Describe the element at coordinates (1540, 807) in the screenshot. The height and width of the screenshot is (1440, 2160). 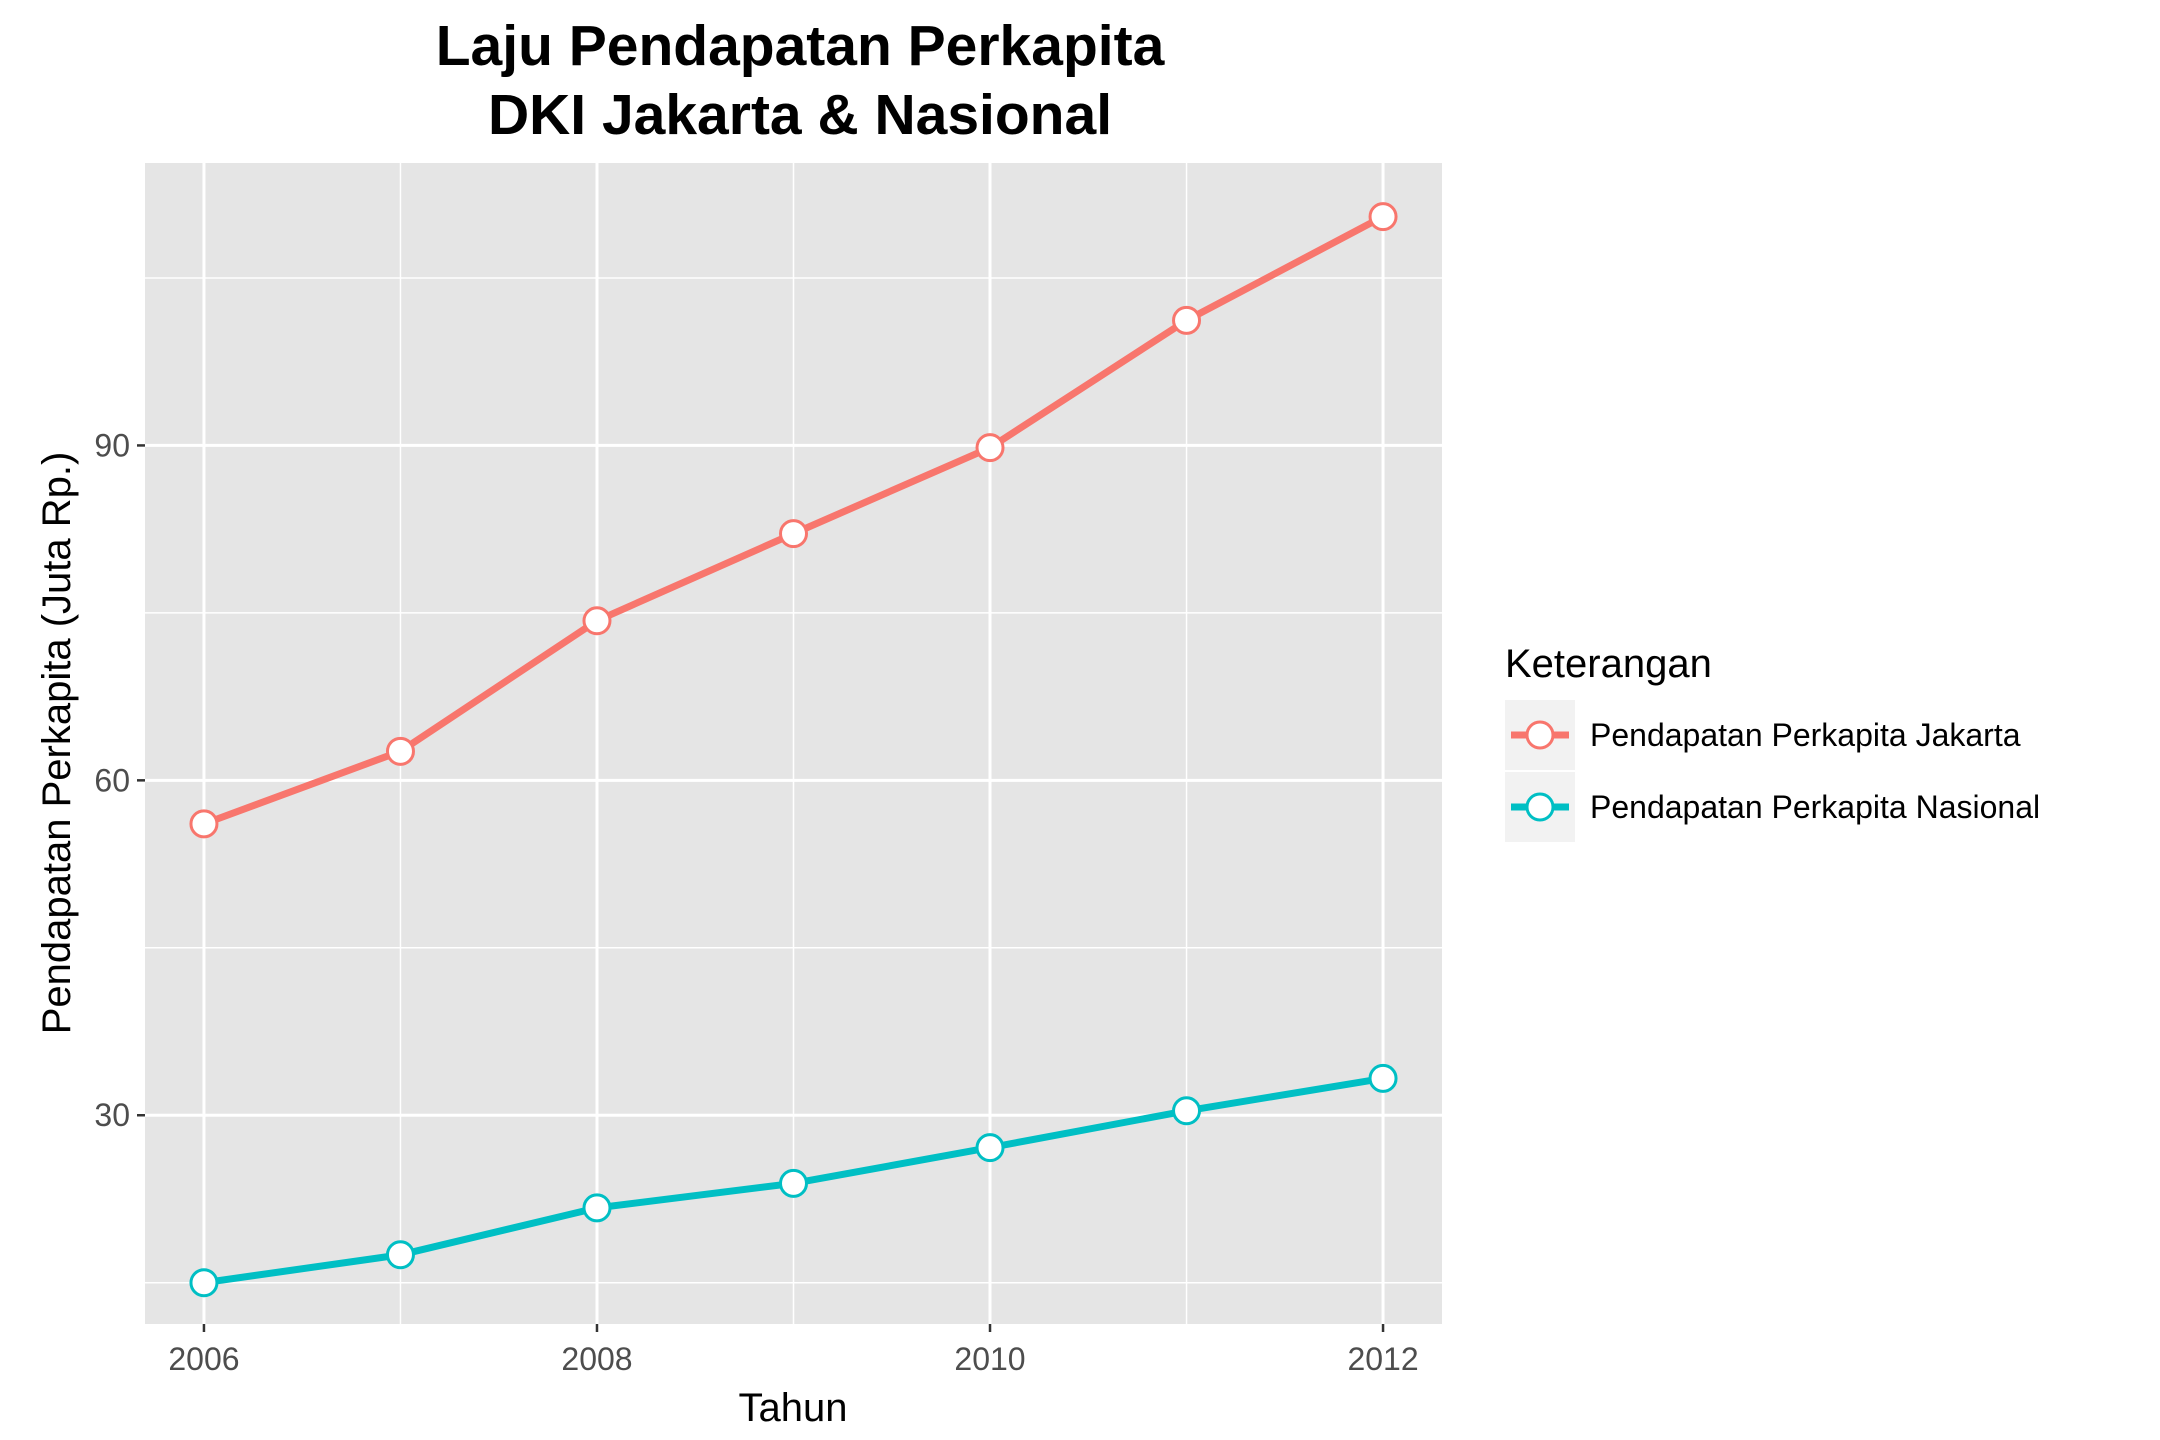
I see `legend-marker-nasional` at that location.